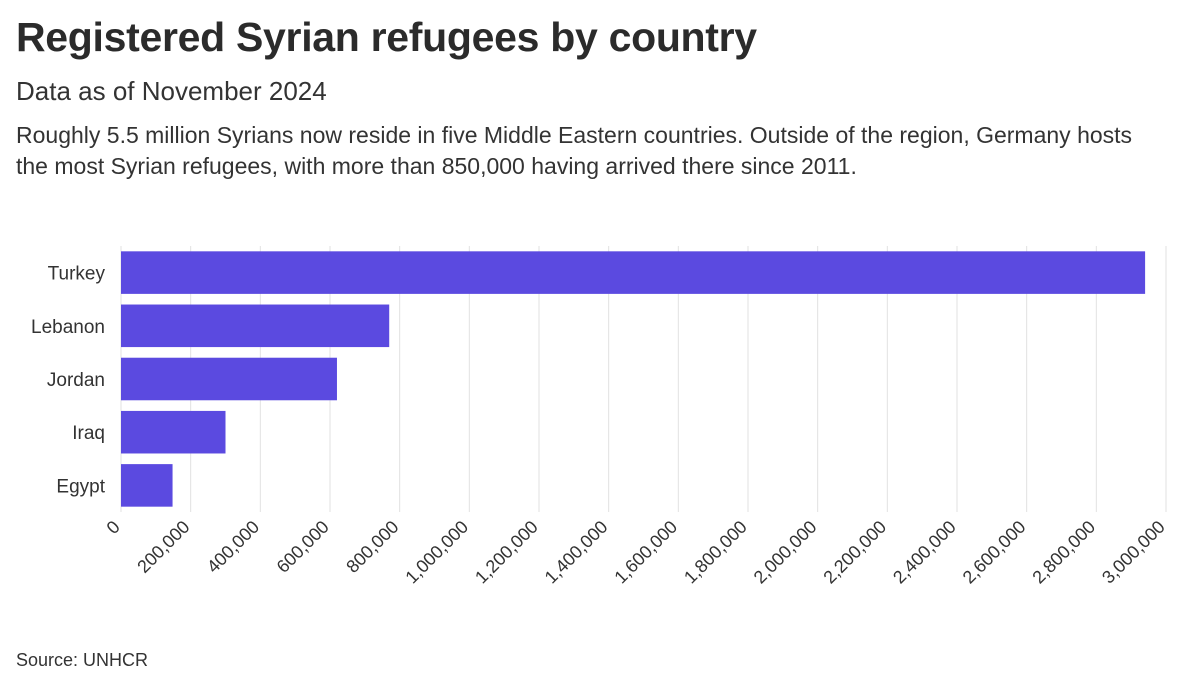  Describe the element at coordinates (854, 552) in the screenshot. I see `x-tick-label: 2,200,000` at that location.